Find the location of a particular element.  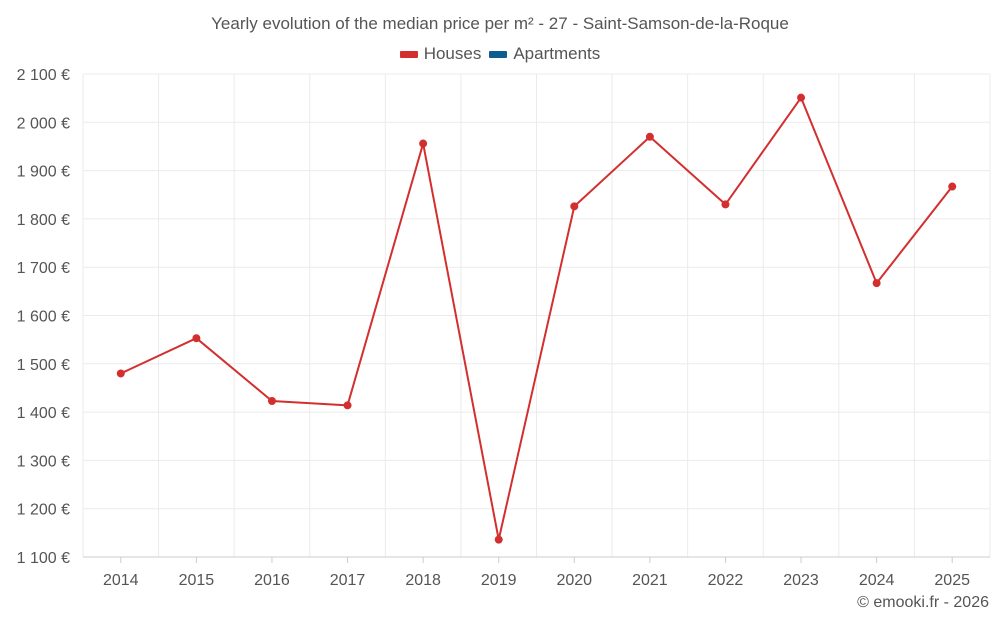

y-tick-label: 1 800 € is located at coordinates (43, 220).